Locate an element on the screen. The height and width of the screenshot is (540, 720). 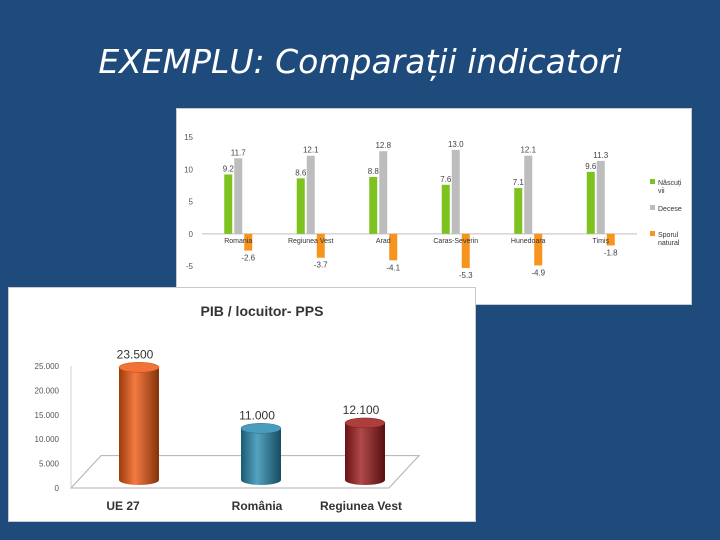
data-label: 7.1 is located at coordinates (519, 182).